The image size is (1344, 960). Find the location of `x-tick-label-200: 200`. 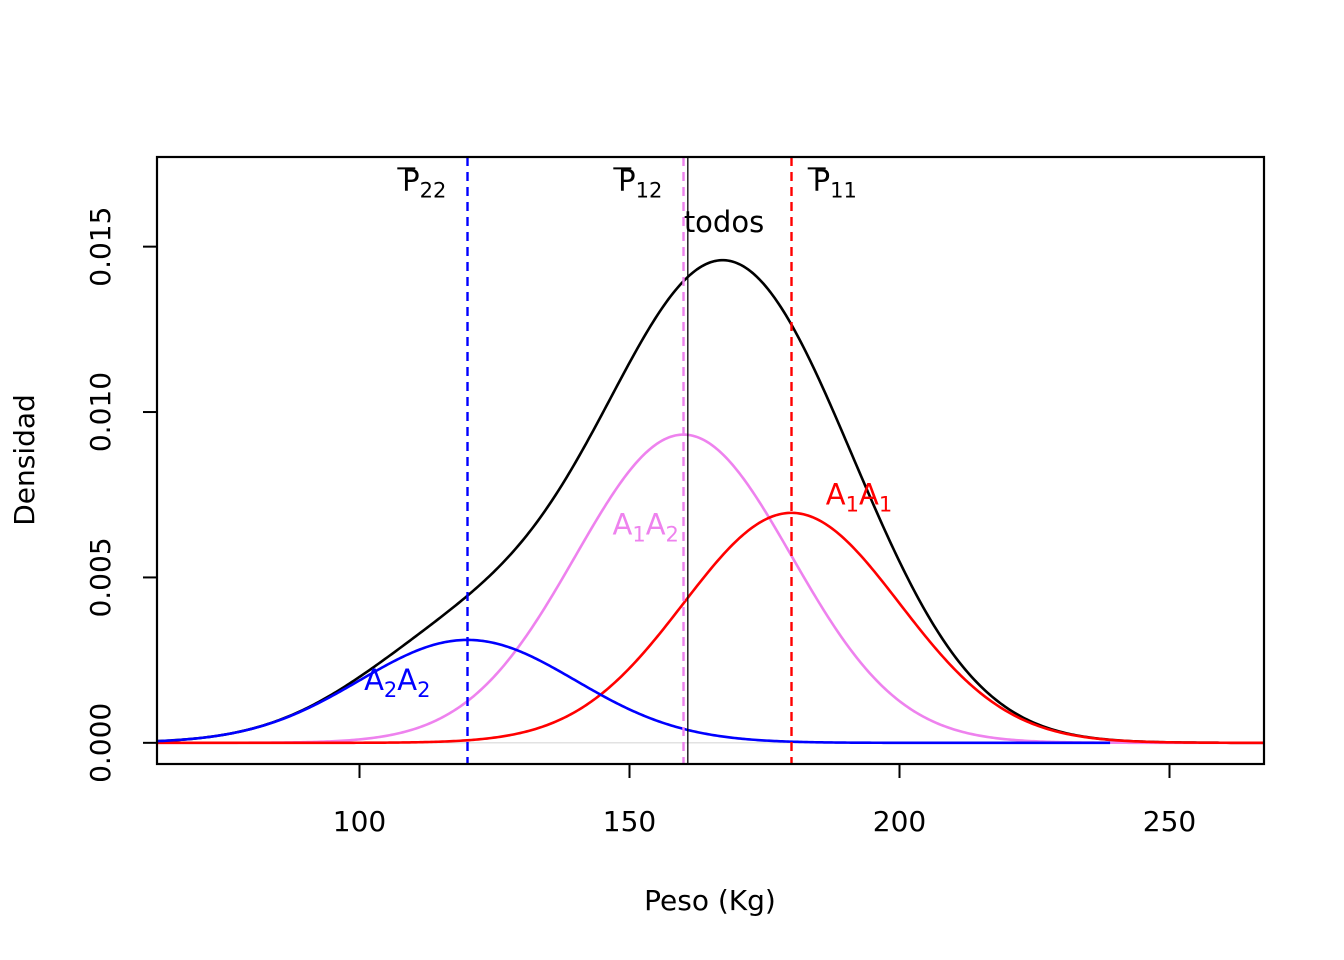

x-tick-label-200: 200 is located at coordinates (899, 821).